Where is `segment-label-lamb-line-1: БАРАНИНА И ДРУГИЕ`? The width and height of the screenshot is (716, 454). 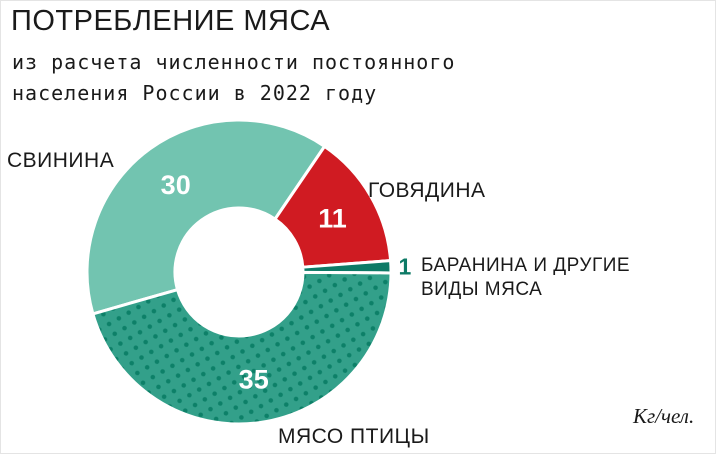
segment-label-lamb-line-1: БАРАНИНА И ДРУГИЕ is located at coordinates (526, 265).